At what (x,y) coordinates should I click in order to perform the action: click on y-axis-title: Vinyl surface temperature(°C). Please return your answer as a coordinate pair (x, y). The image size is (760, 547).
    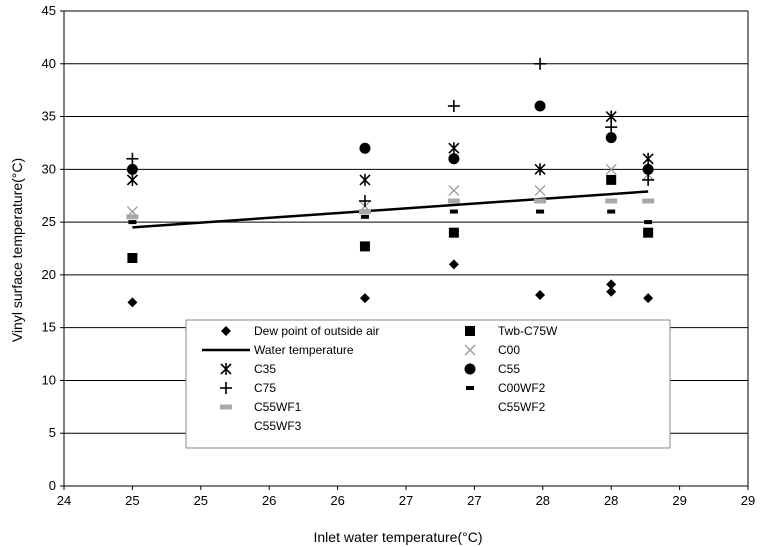
    Looking at the image, I should click on (17, 250).